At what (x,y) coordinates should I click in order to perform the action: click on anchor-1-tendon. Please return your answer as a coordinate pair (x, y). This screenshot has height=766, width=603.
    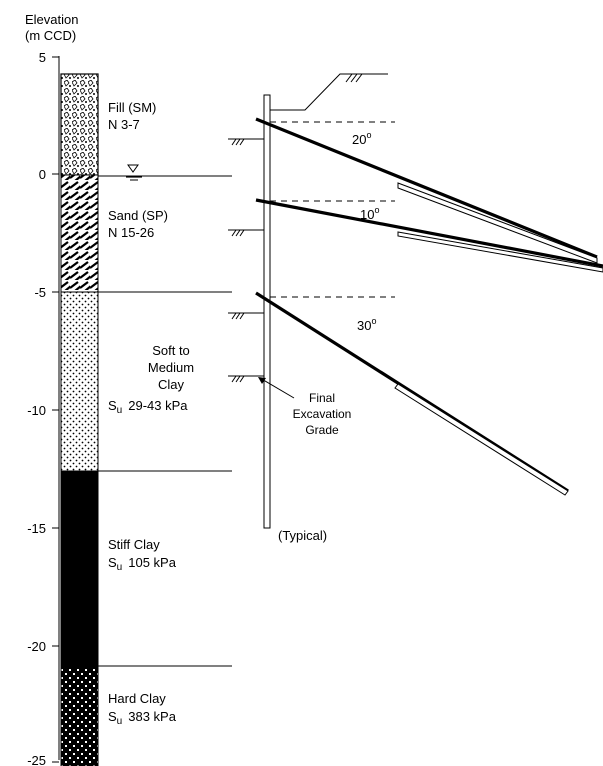
    Looking at the image, I should click on (426, 188).